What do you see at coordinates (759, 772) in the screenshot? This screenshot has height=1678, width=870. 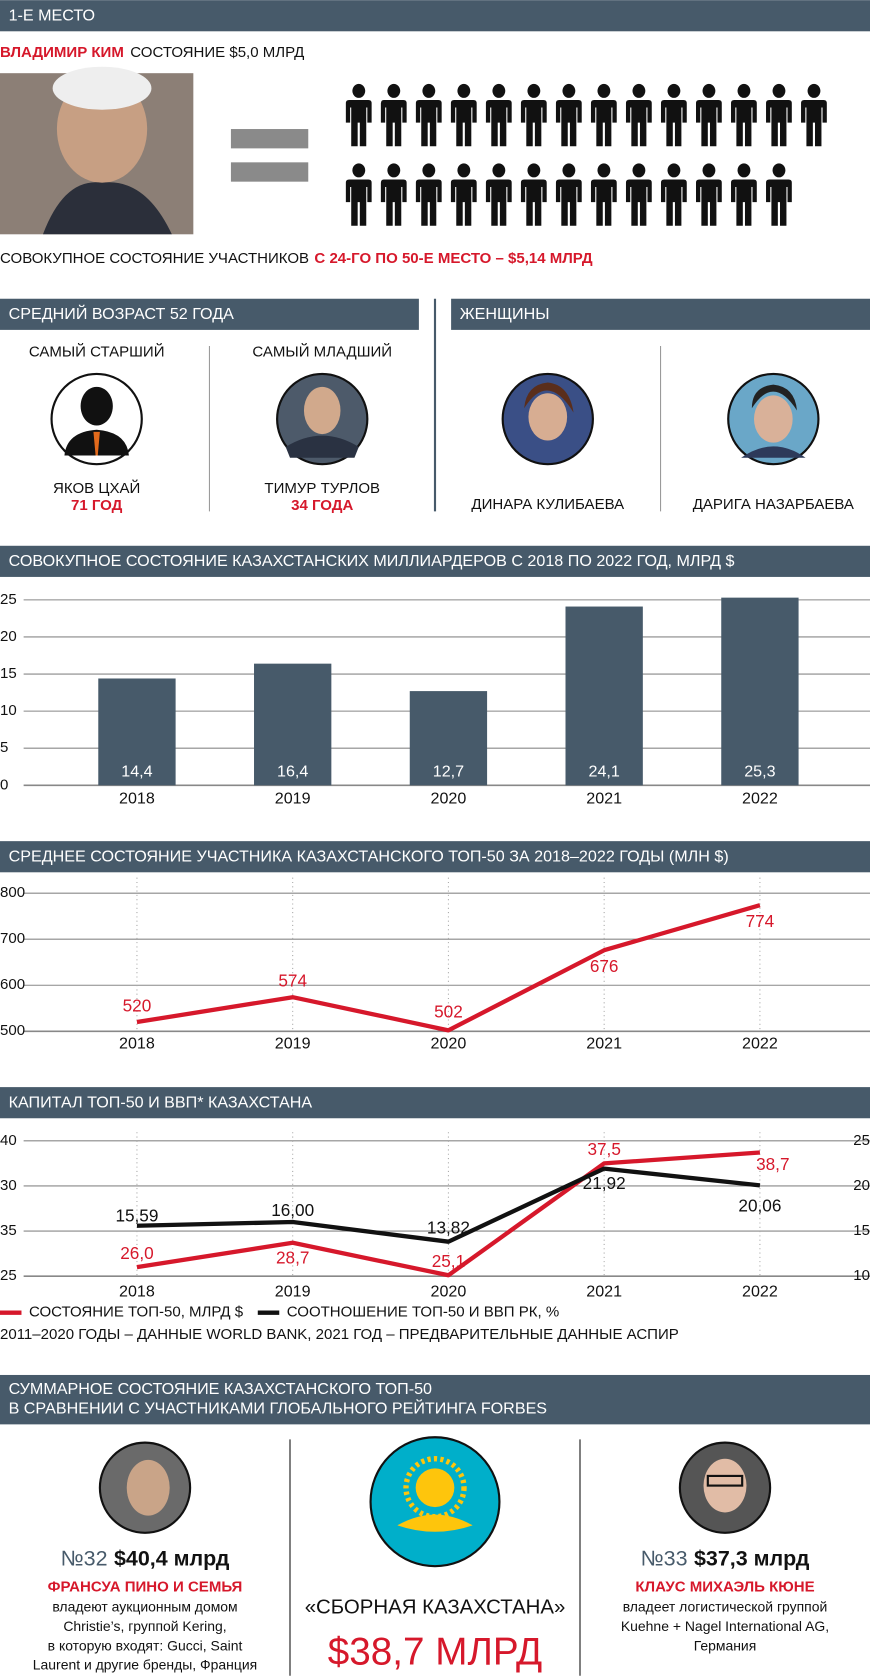 I see `value-label: 25,3` at bounding box center [759, 772].